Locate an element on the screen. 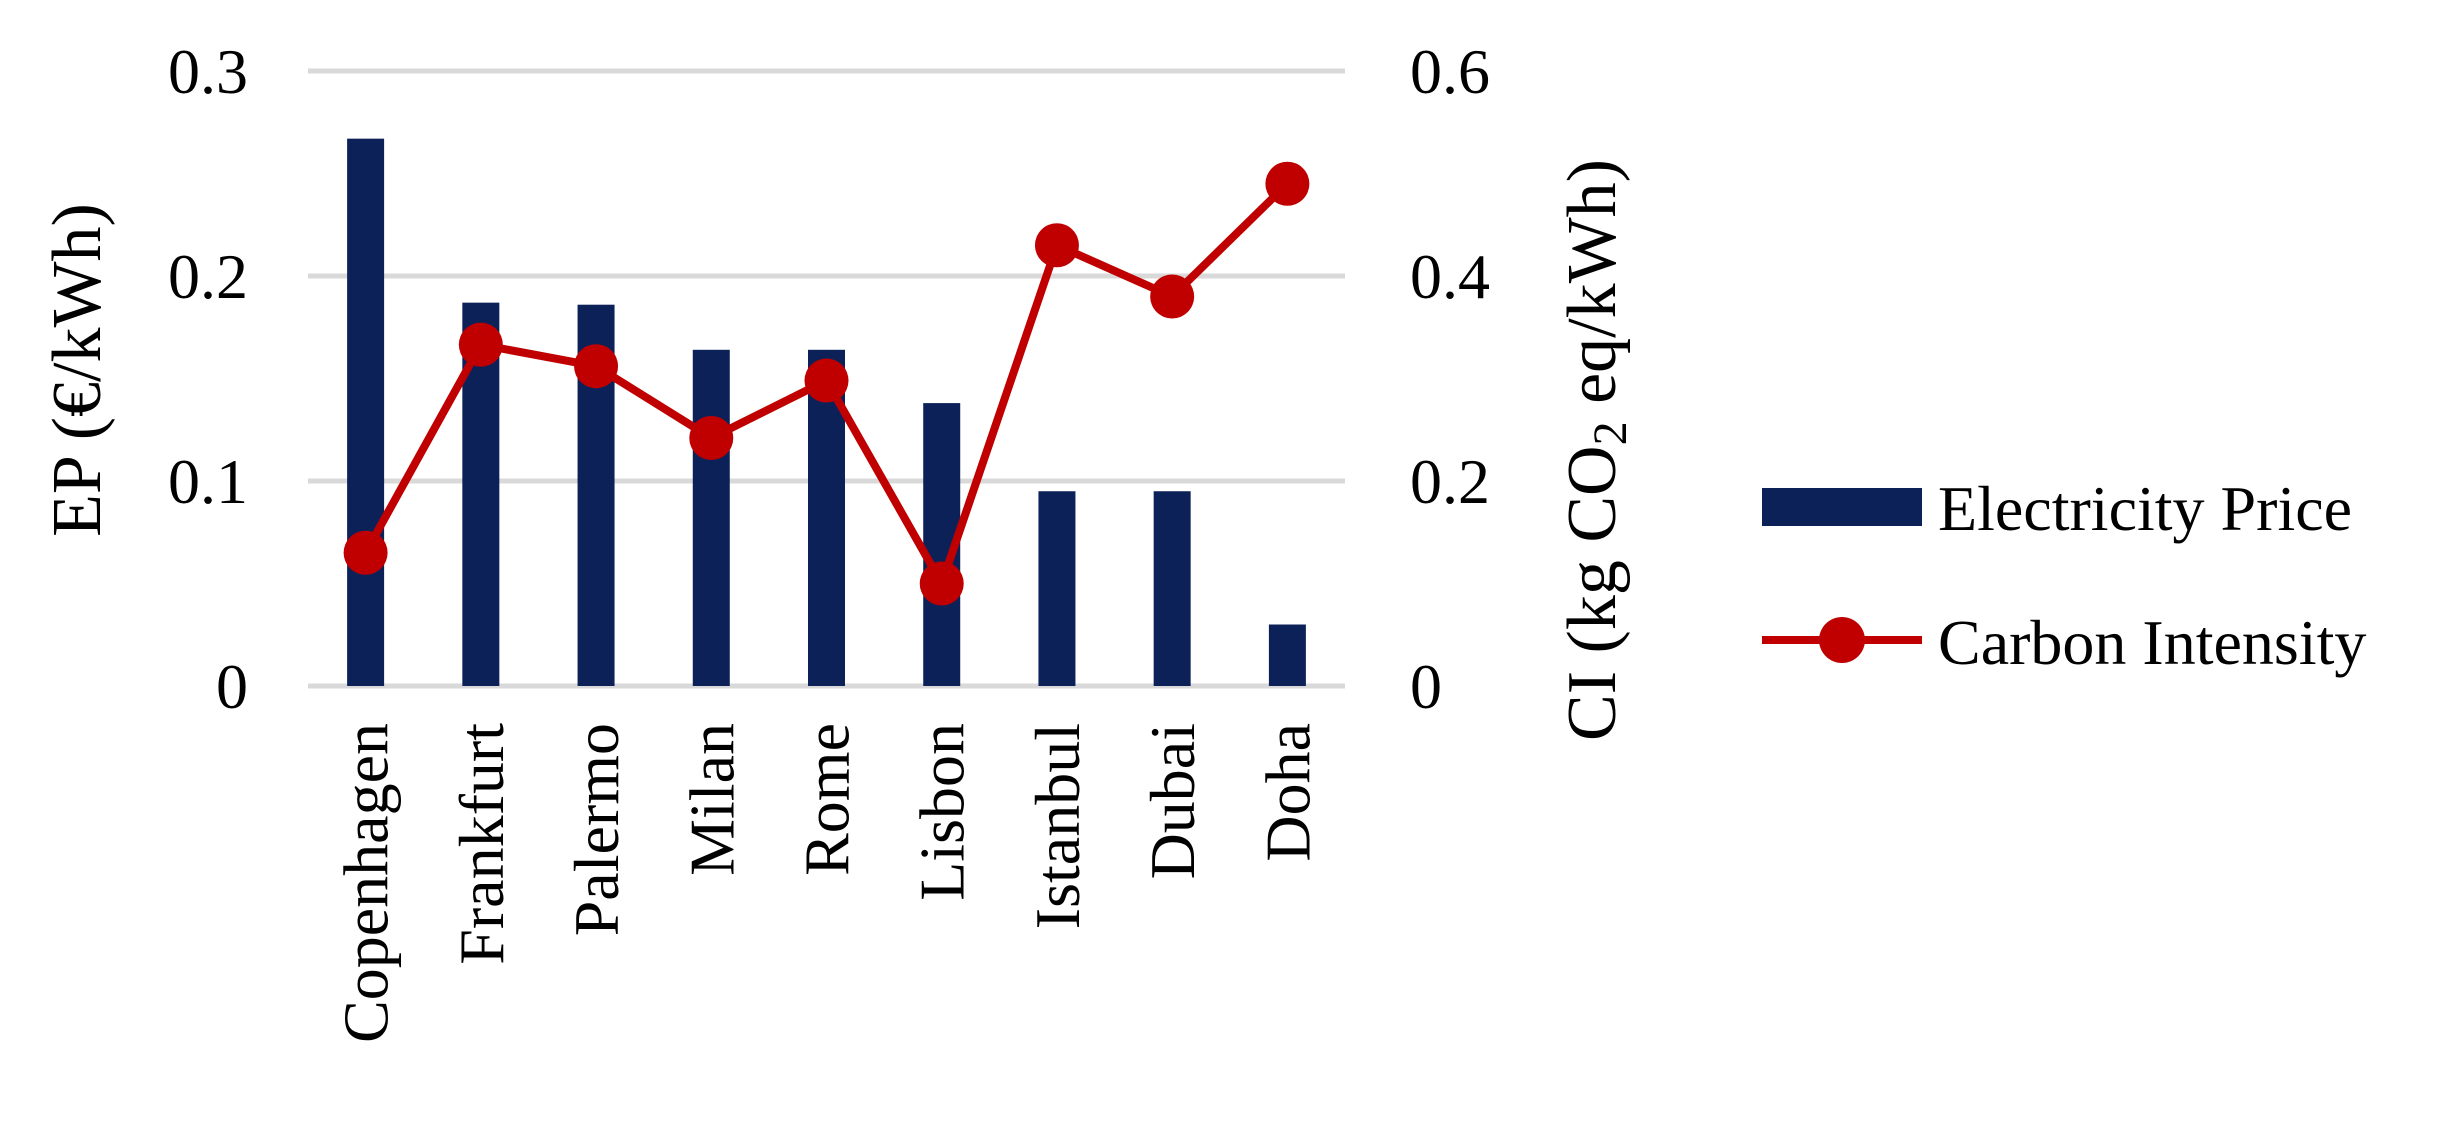  right-axis-title: CI (kg CO2 eq/kWh) is located at coordinates (1595, 450).